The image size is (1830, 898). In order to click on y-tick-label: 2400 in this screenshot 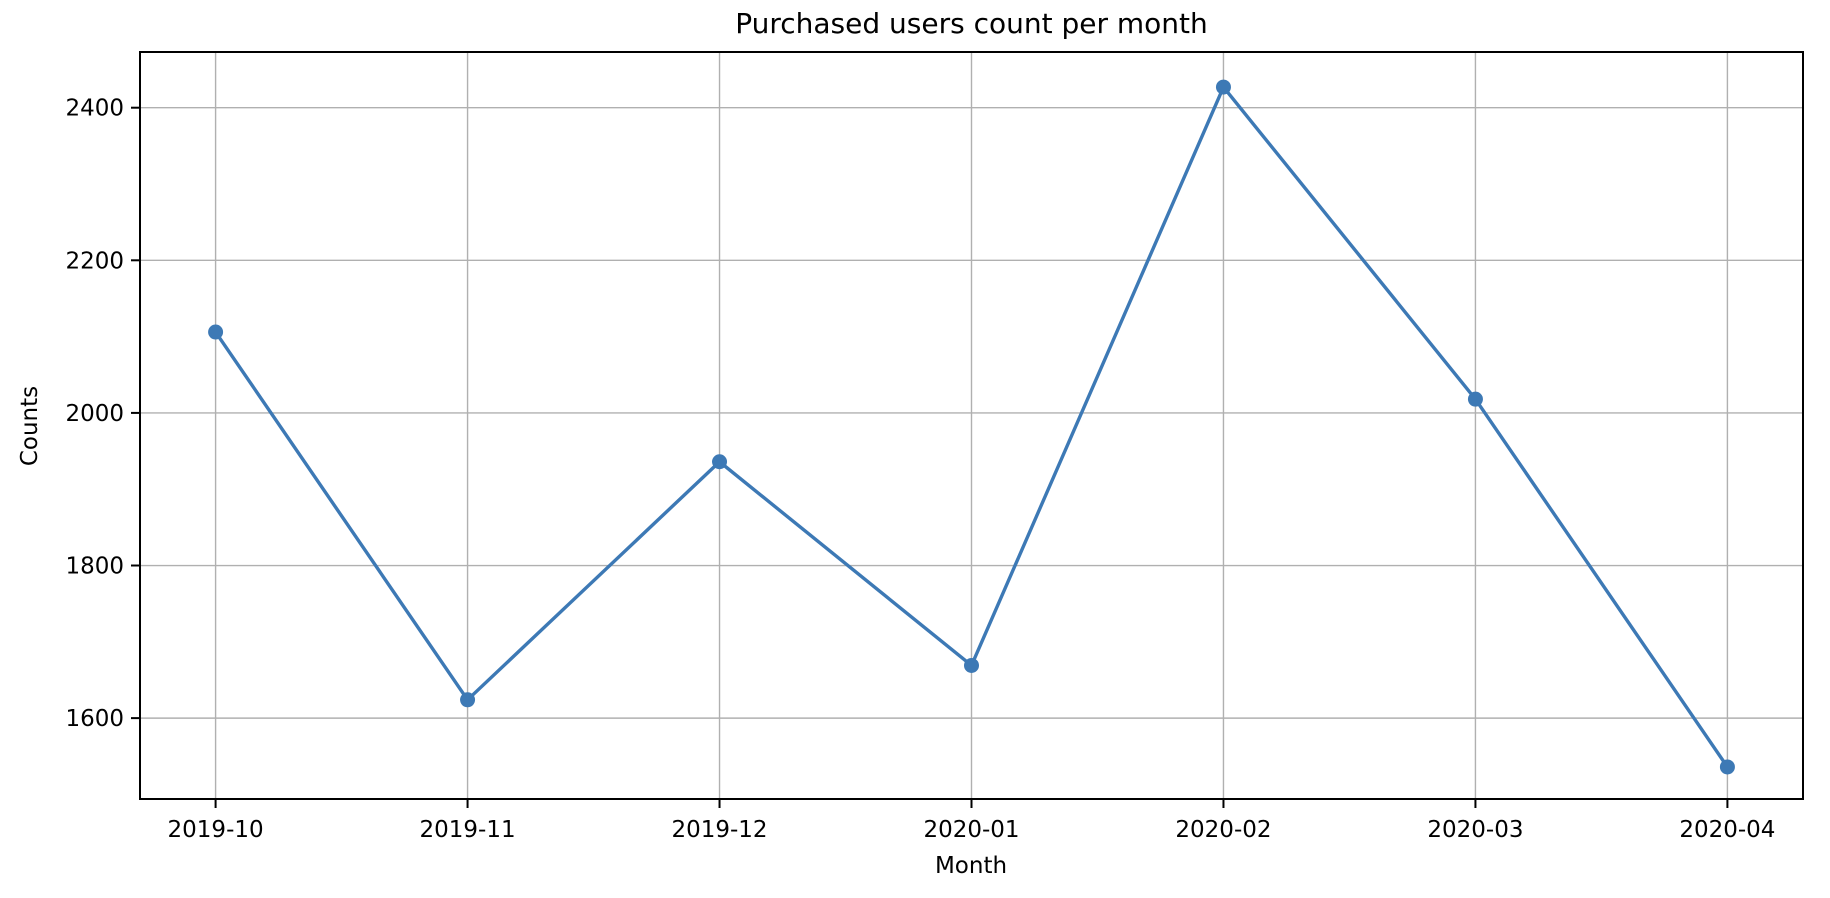, I will do `click(94, 109)`.